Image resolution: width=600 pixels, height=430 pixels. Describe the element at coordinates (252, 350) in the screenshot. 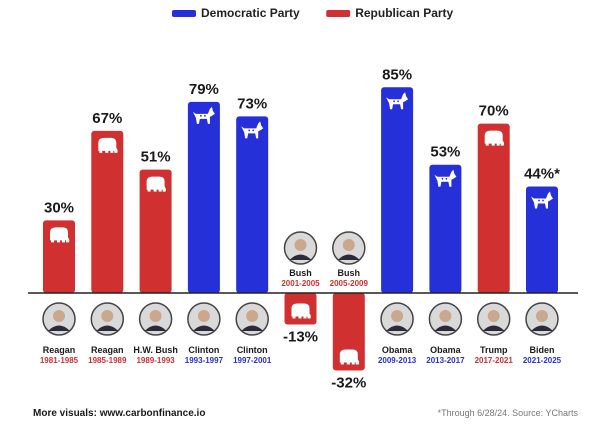

I see `president-name-5: Clinton` at that location.